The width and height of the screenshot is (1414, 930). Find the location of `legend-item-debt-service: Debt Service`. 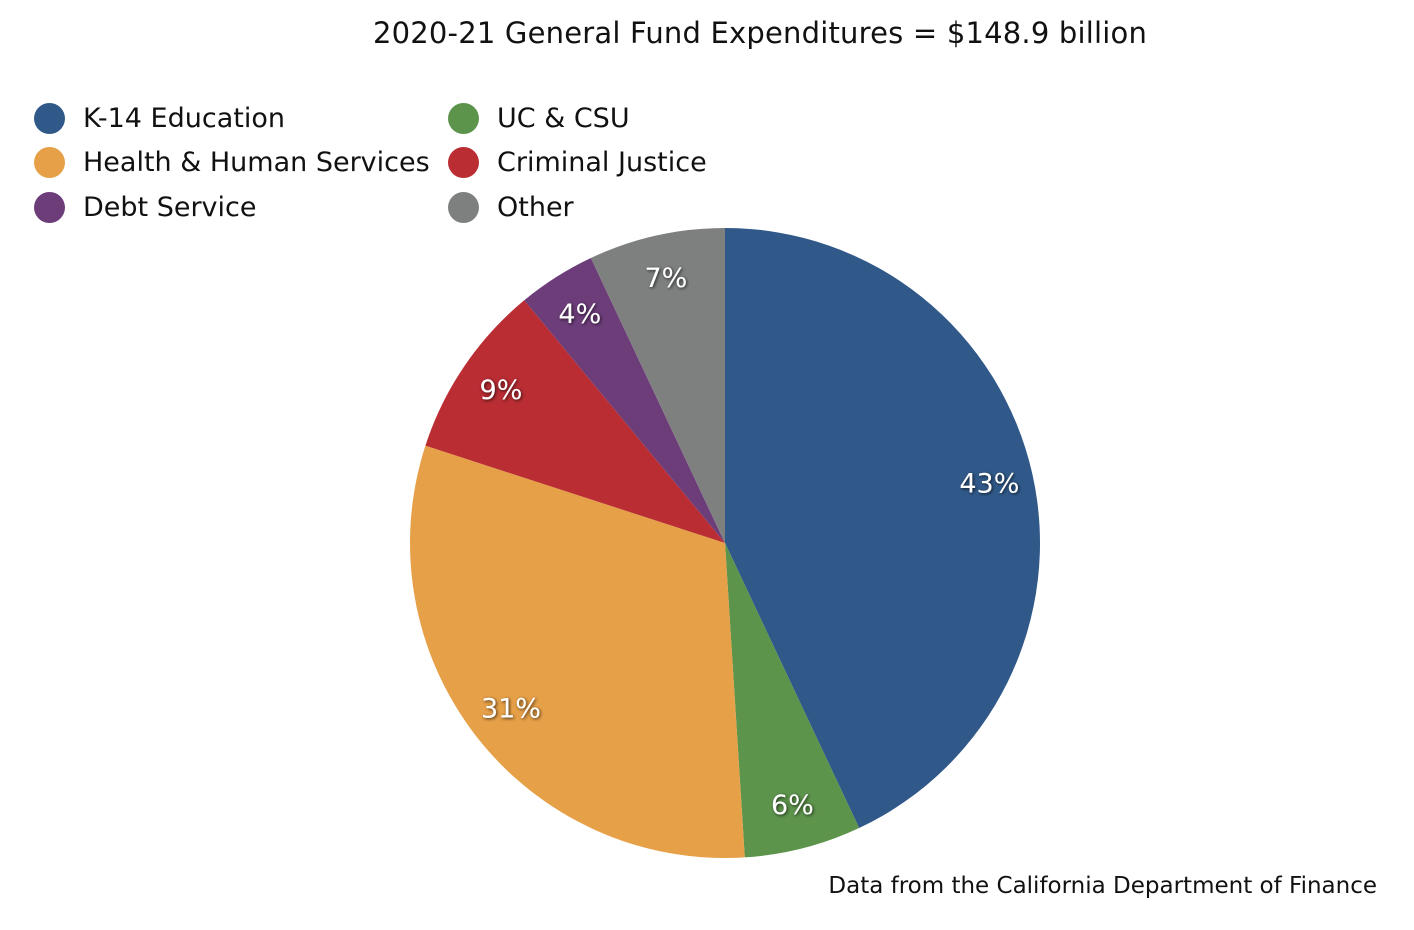

legend-item-debt-service: Debt Service is located at coordinates (241, 207).